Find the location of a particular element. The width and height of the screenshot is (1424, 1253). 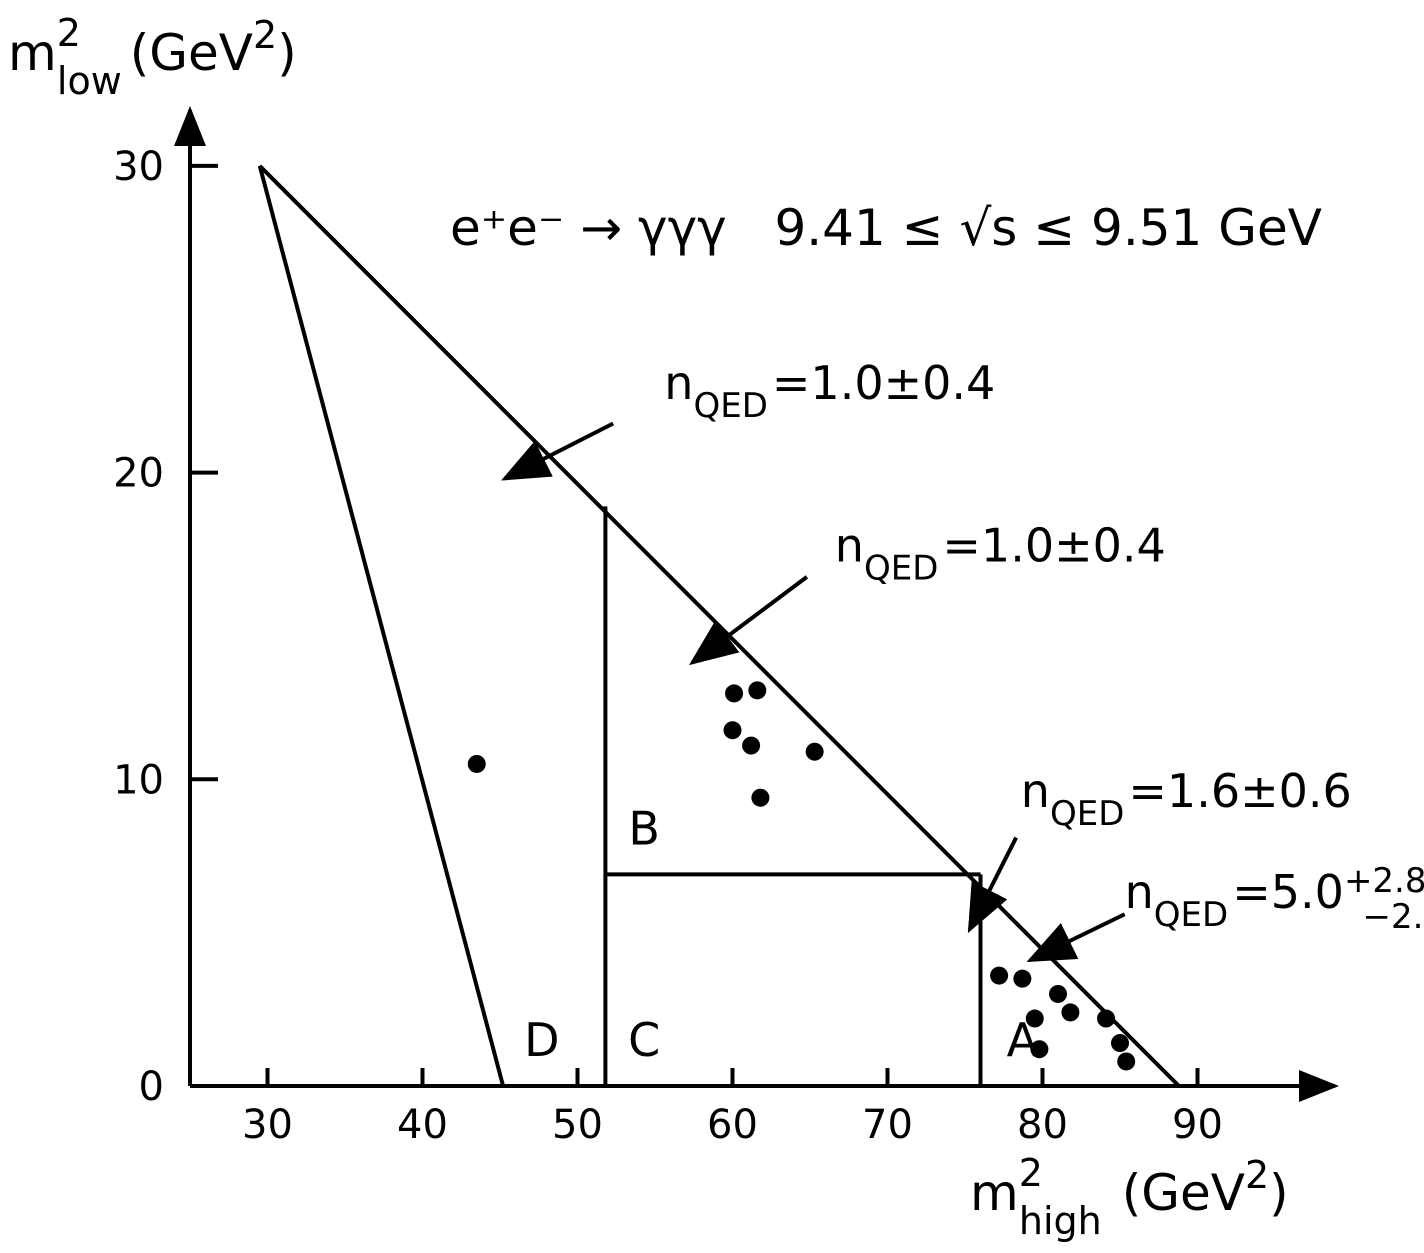

region-label-a: A is located at coordinates (1023, 1040).